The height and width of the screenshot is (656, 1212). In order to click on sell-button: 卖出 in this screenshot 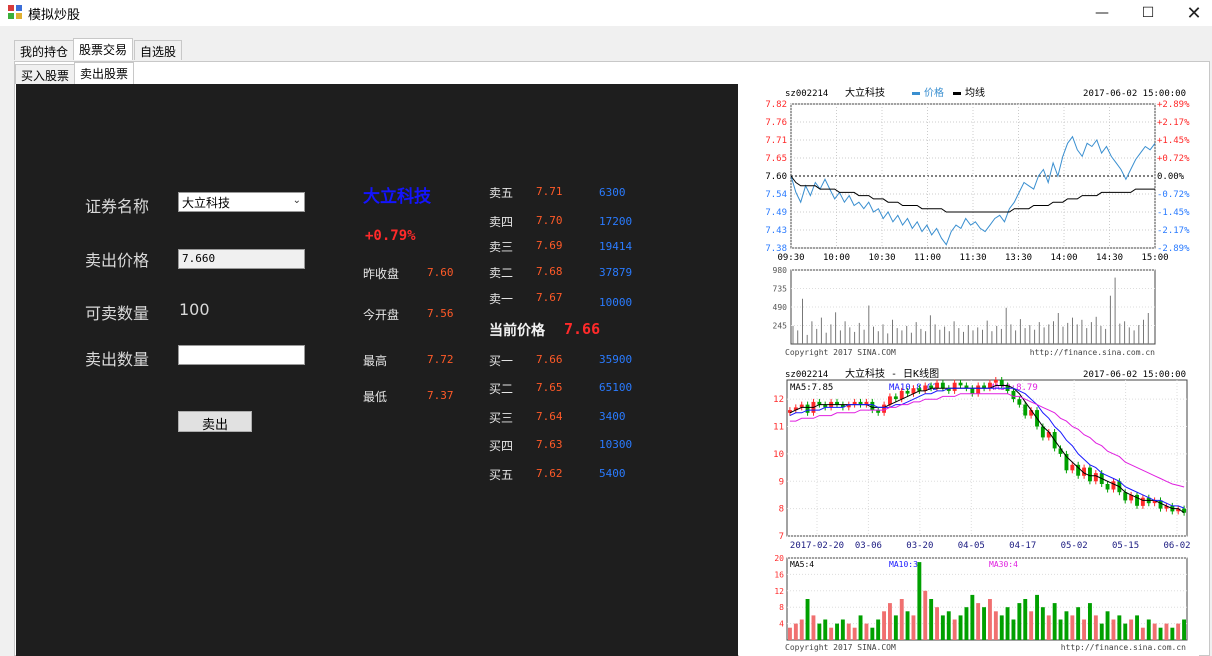, I will do `click(215, 422)`.